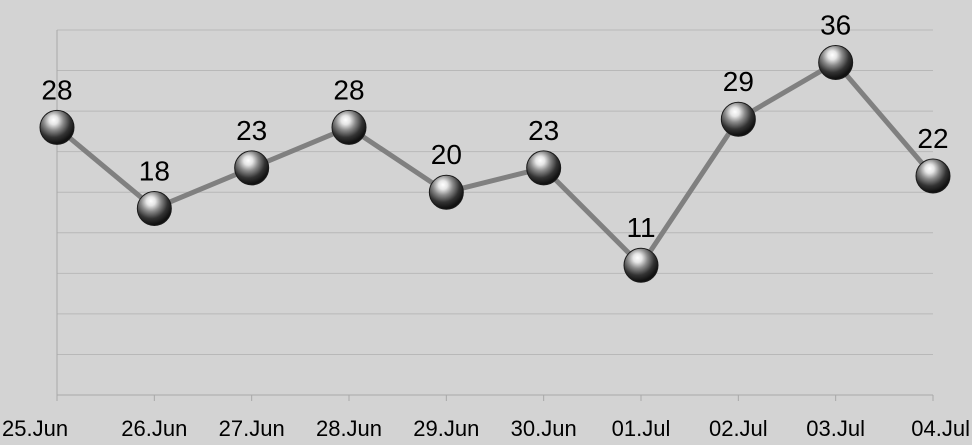 The height and width of the screenshot is (445, 972). I want to click on data-point-28.Jun, so click(349, 127).